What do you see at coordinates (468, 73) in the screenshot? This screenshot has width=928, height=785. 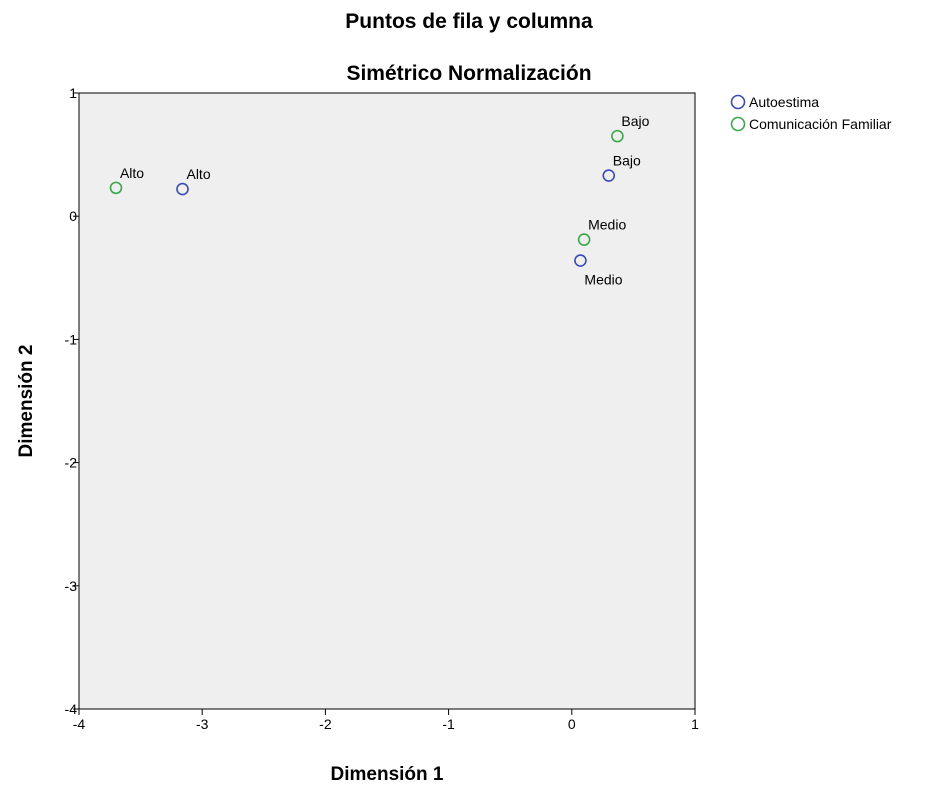 I see `chart-subtitle: Simétrico Normalización` at bounding box center [468, 73].